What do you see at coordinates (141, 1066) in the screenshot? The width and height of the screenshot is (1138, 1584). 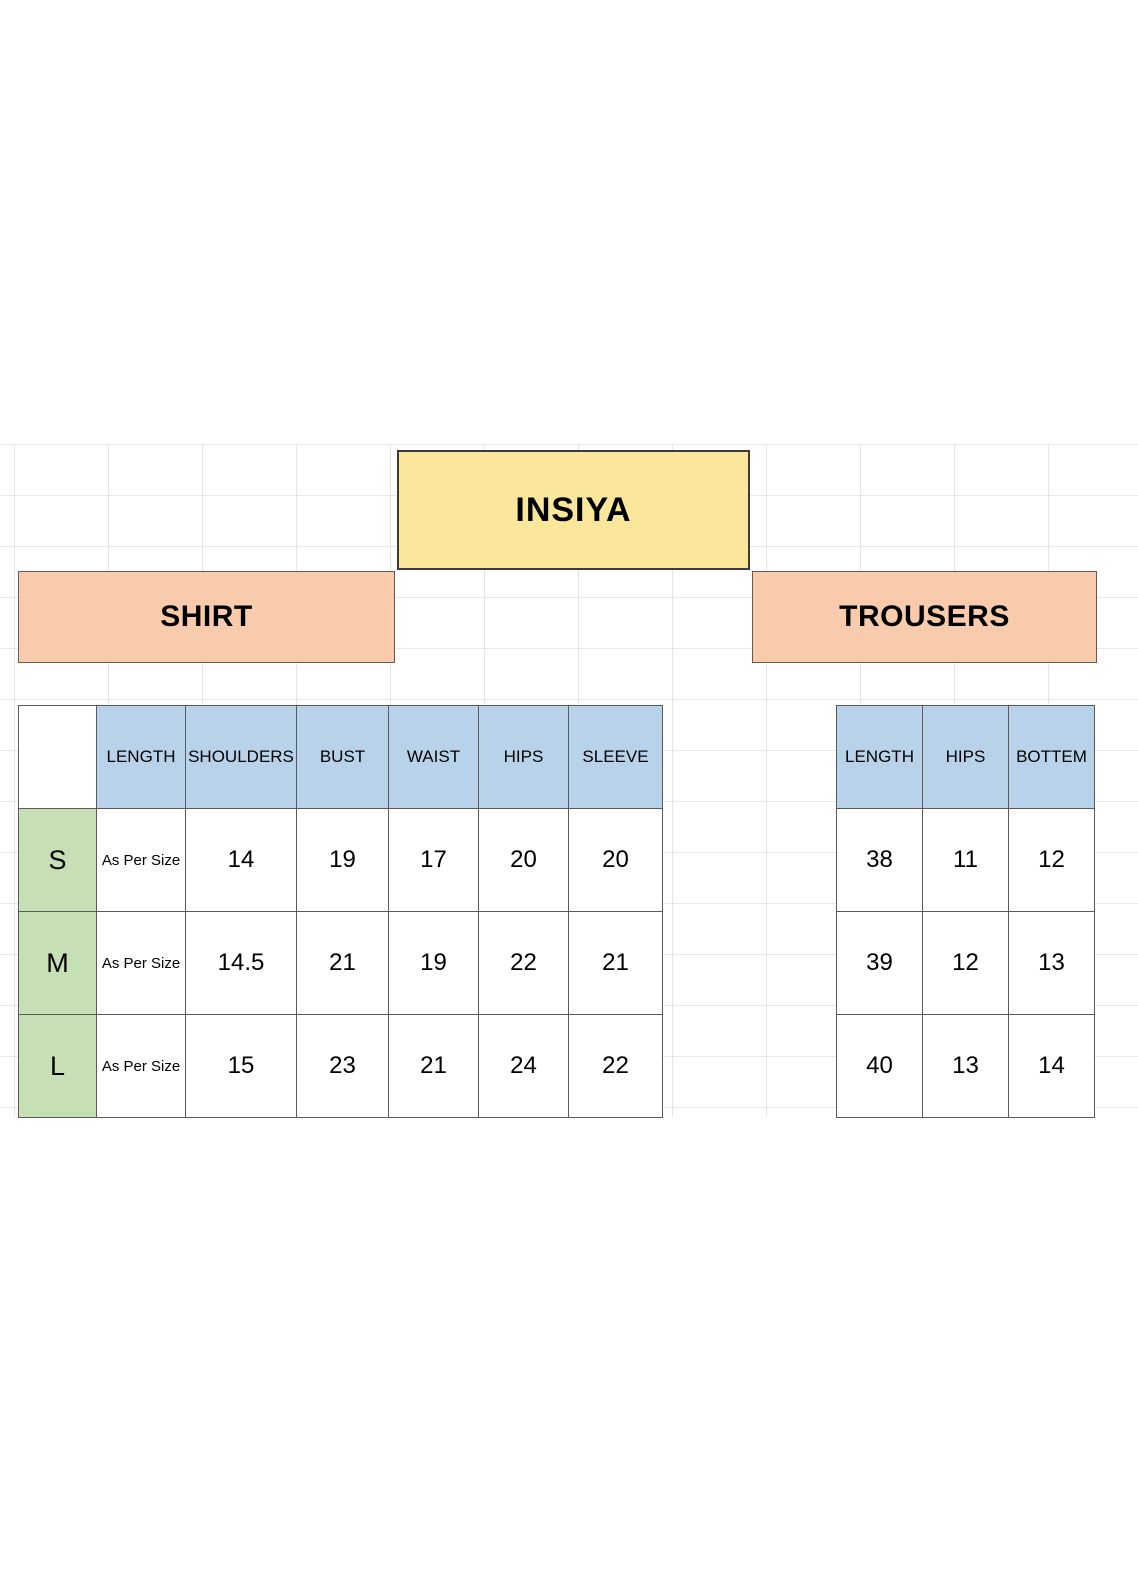 I see `shirt-cell-l-length: As Per Size` at bounding box center [141, 1066].